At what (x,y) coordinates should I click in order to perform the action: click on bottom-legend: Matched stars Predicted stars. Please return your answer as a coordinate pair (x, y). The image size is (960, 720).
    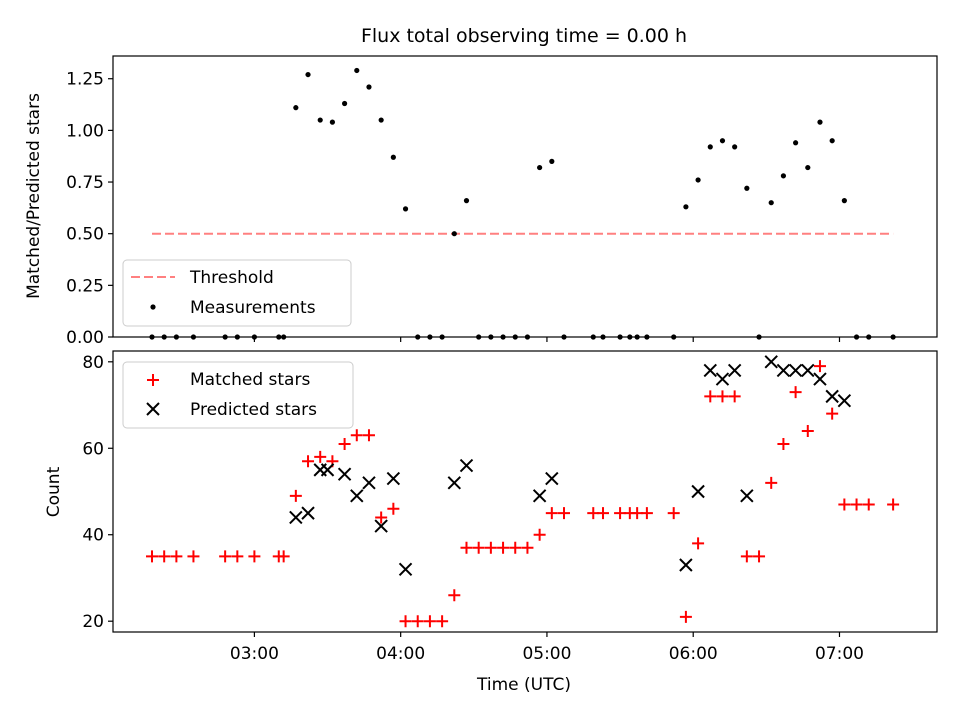
    Looking at the image, I should click on (238, 395).